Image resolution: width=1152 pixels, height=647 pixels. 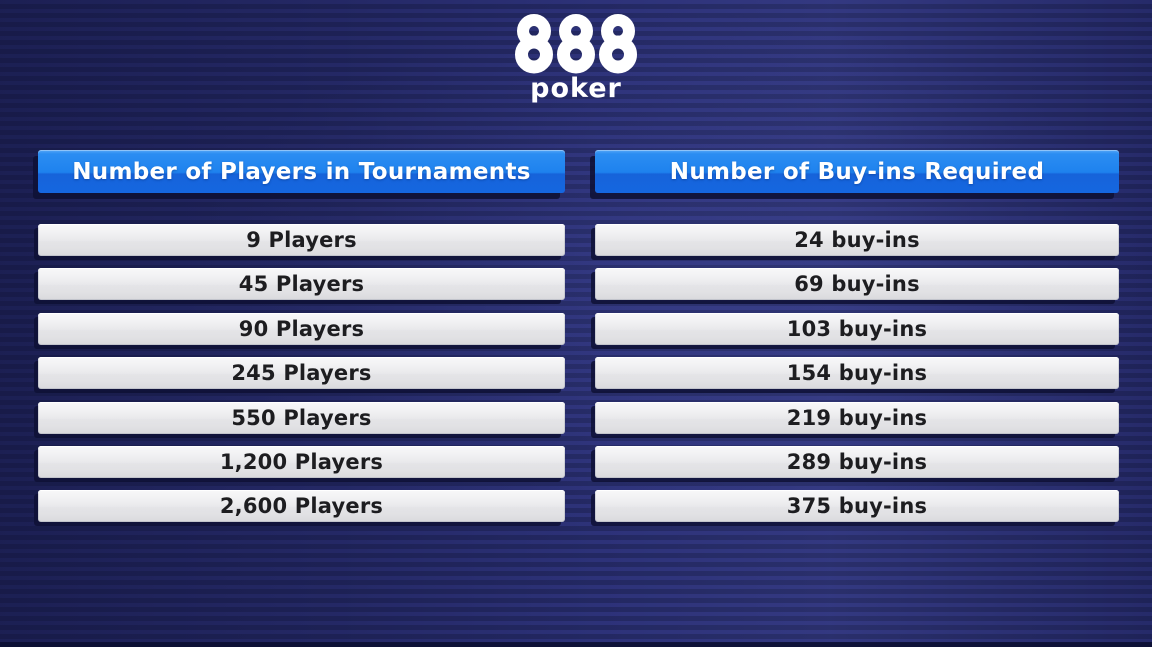 I want to click on table-row: 154 buy-ins, so click(x=857, y=373).